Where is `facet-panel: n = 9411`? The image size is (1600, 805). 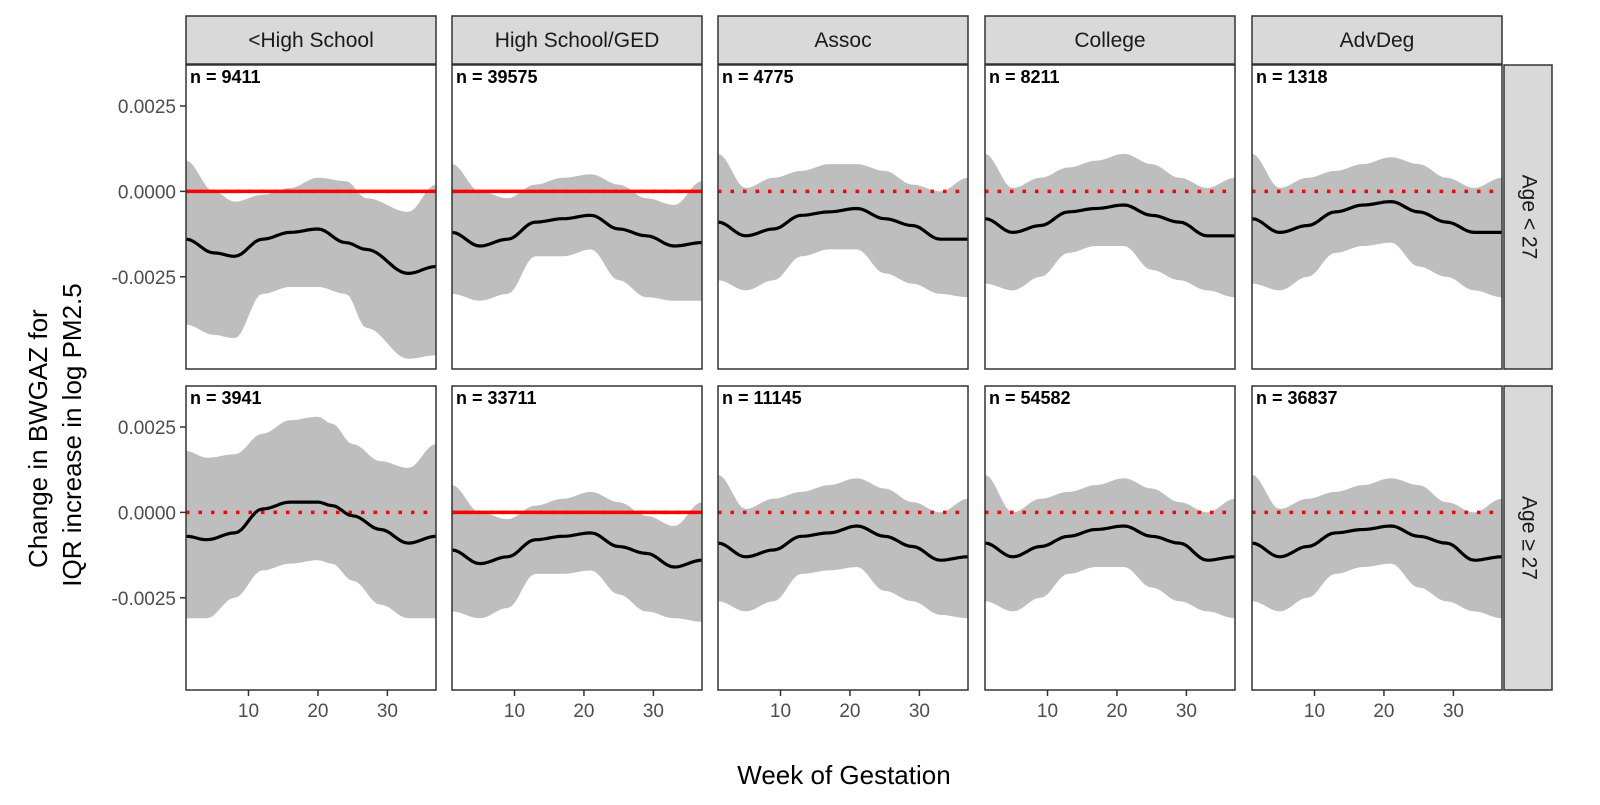 facet-panel: n = 9411 is located at coordinates (311, 217).